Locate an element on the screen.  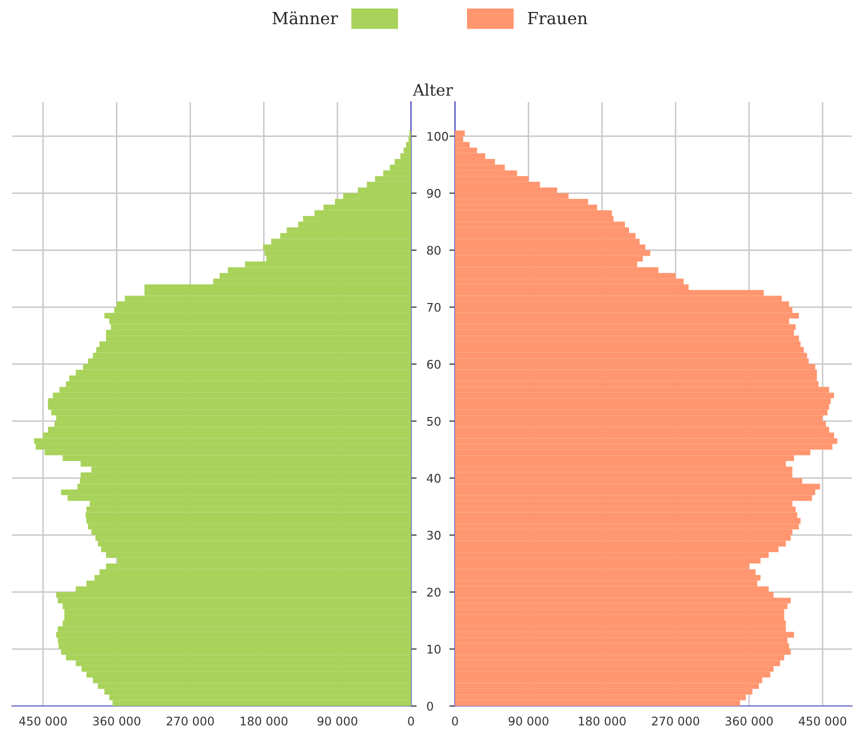
y-tick-label: 10 is located at coordinates (434, 649).